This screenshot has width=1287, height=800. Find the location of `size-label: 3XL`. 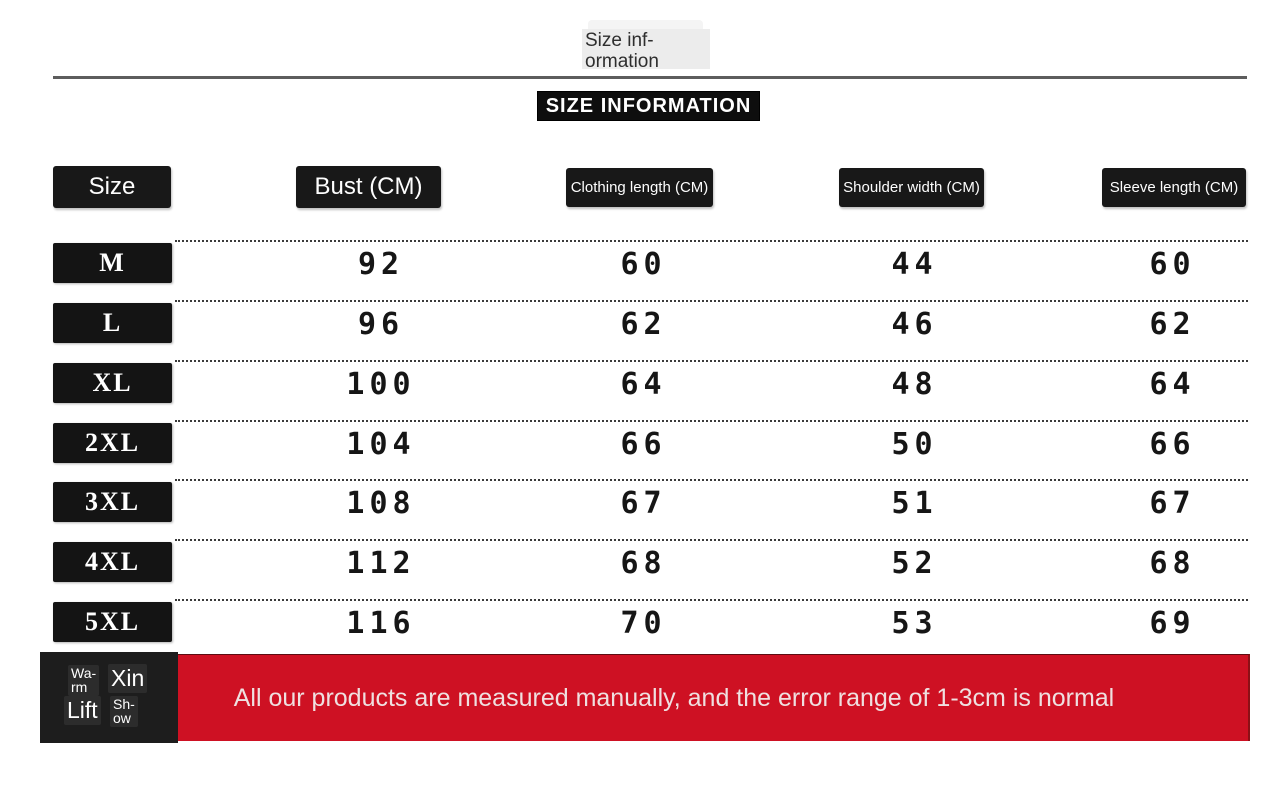

size-label: 3XL is located at coordinates (112, 502).